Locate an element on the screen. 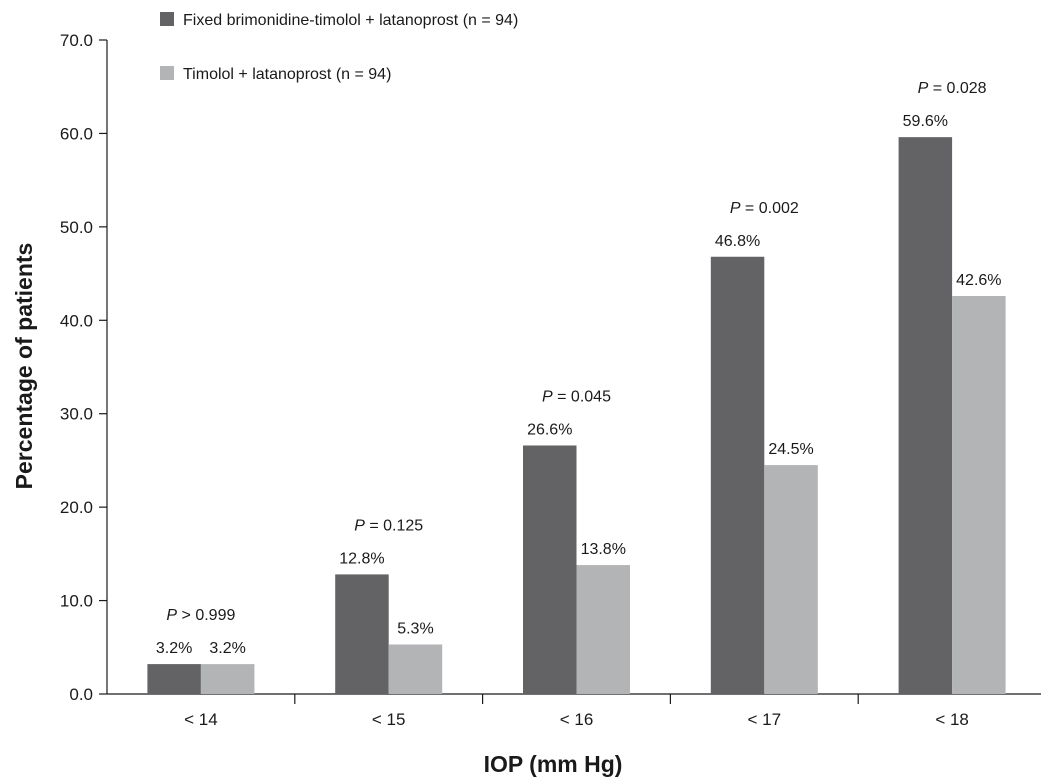 This screenshot has width=1041, height=777. bar-data-label: 24.5% is located at coordinates (790, 449).